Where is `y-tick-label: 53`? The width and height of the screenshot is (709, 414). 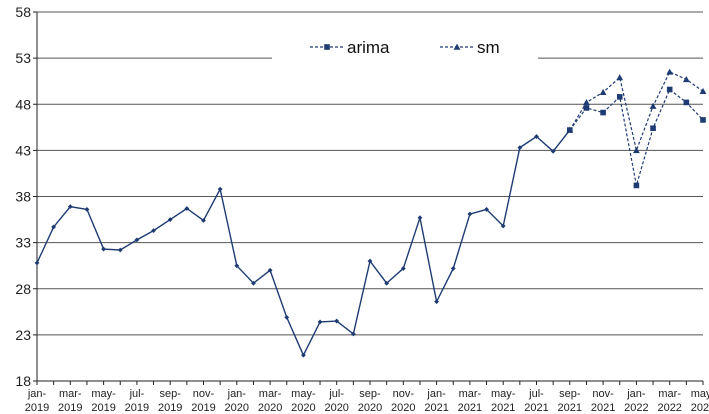 y-tick-label: 53 is located at coordinates (23, 58).